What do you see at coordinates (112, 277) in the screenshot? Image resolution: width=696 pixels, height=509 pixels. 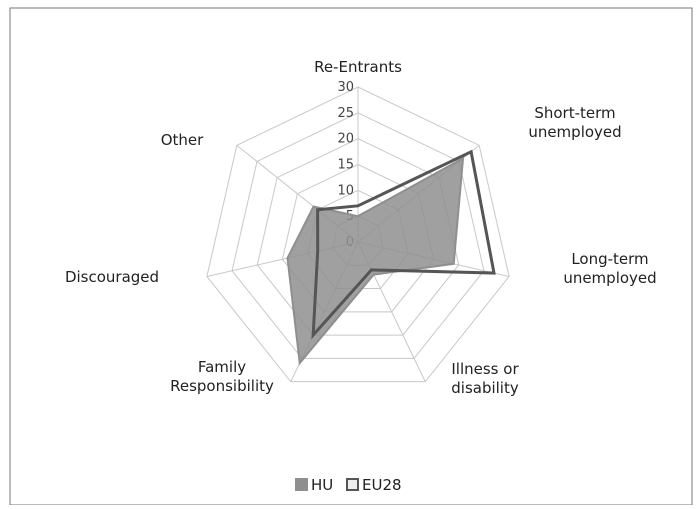 I see `axis-label: Discouraged` at bounding box center [112, 277].